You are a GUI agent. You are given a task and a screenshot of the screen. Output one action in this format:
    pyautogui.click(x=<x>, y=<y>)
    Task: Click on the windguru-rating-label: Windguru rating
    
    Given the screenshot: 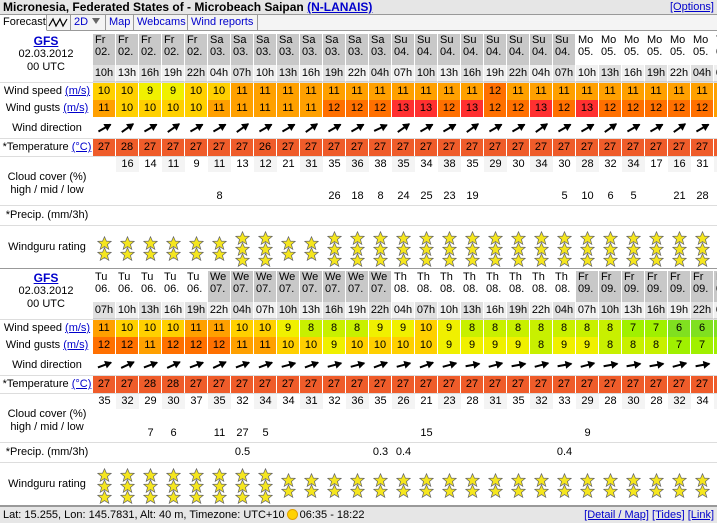 What is the action you would take?
    pyautogui.click(x=46, y=484)
    